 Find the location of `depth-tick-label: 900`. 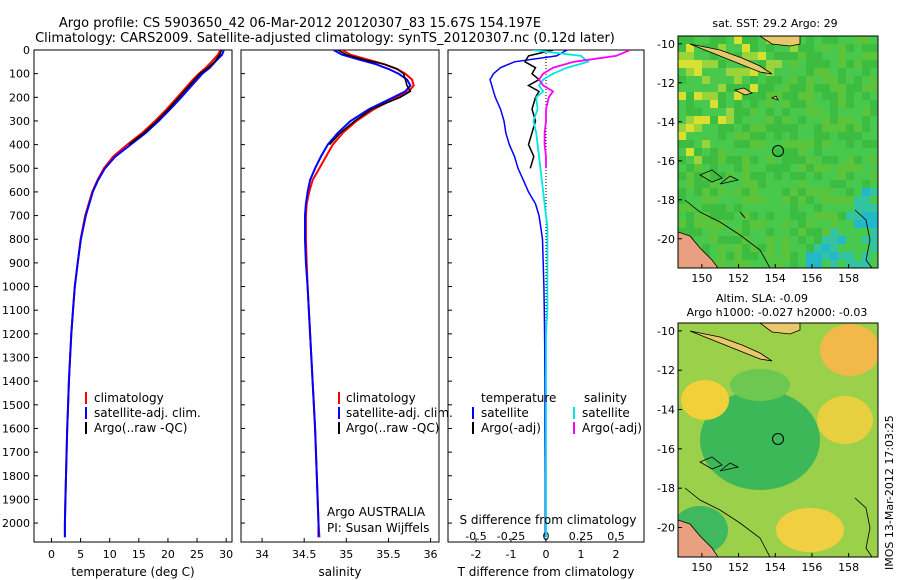

depth-tick-label: 900 is located at coordinates (19, 263).